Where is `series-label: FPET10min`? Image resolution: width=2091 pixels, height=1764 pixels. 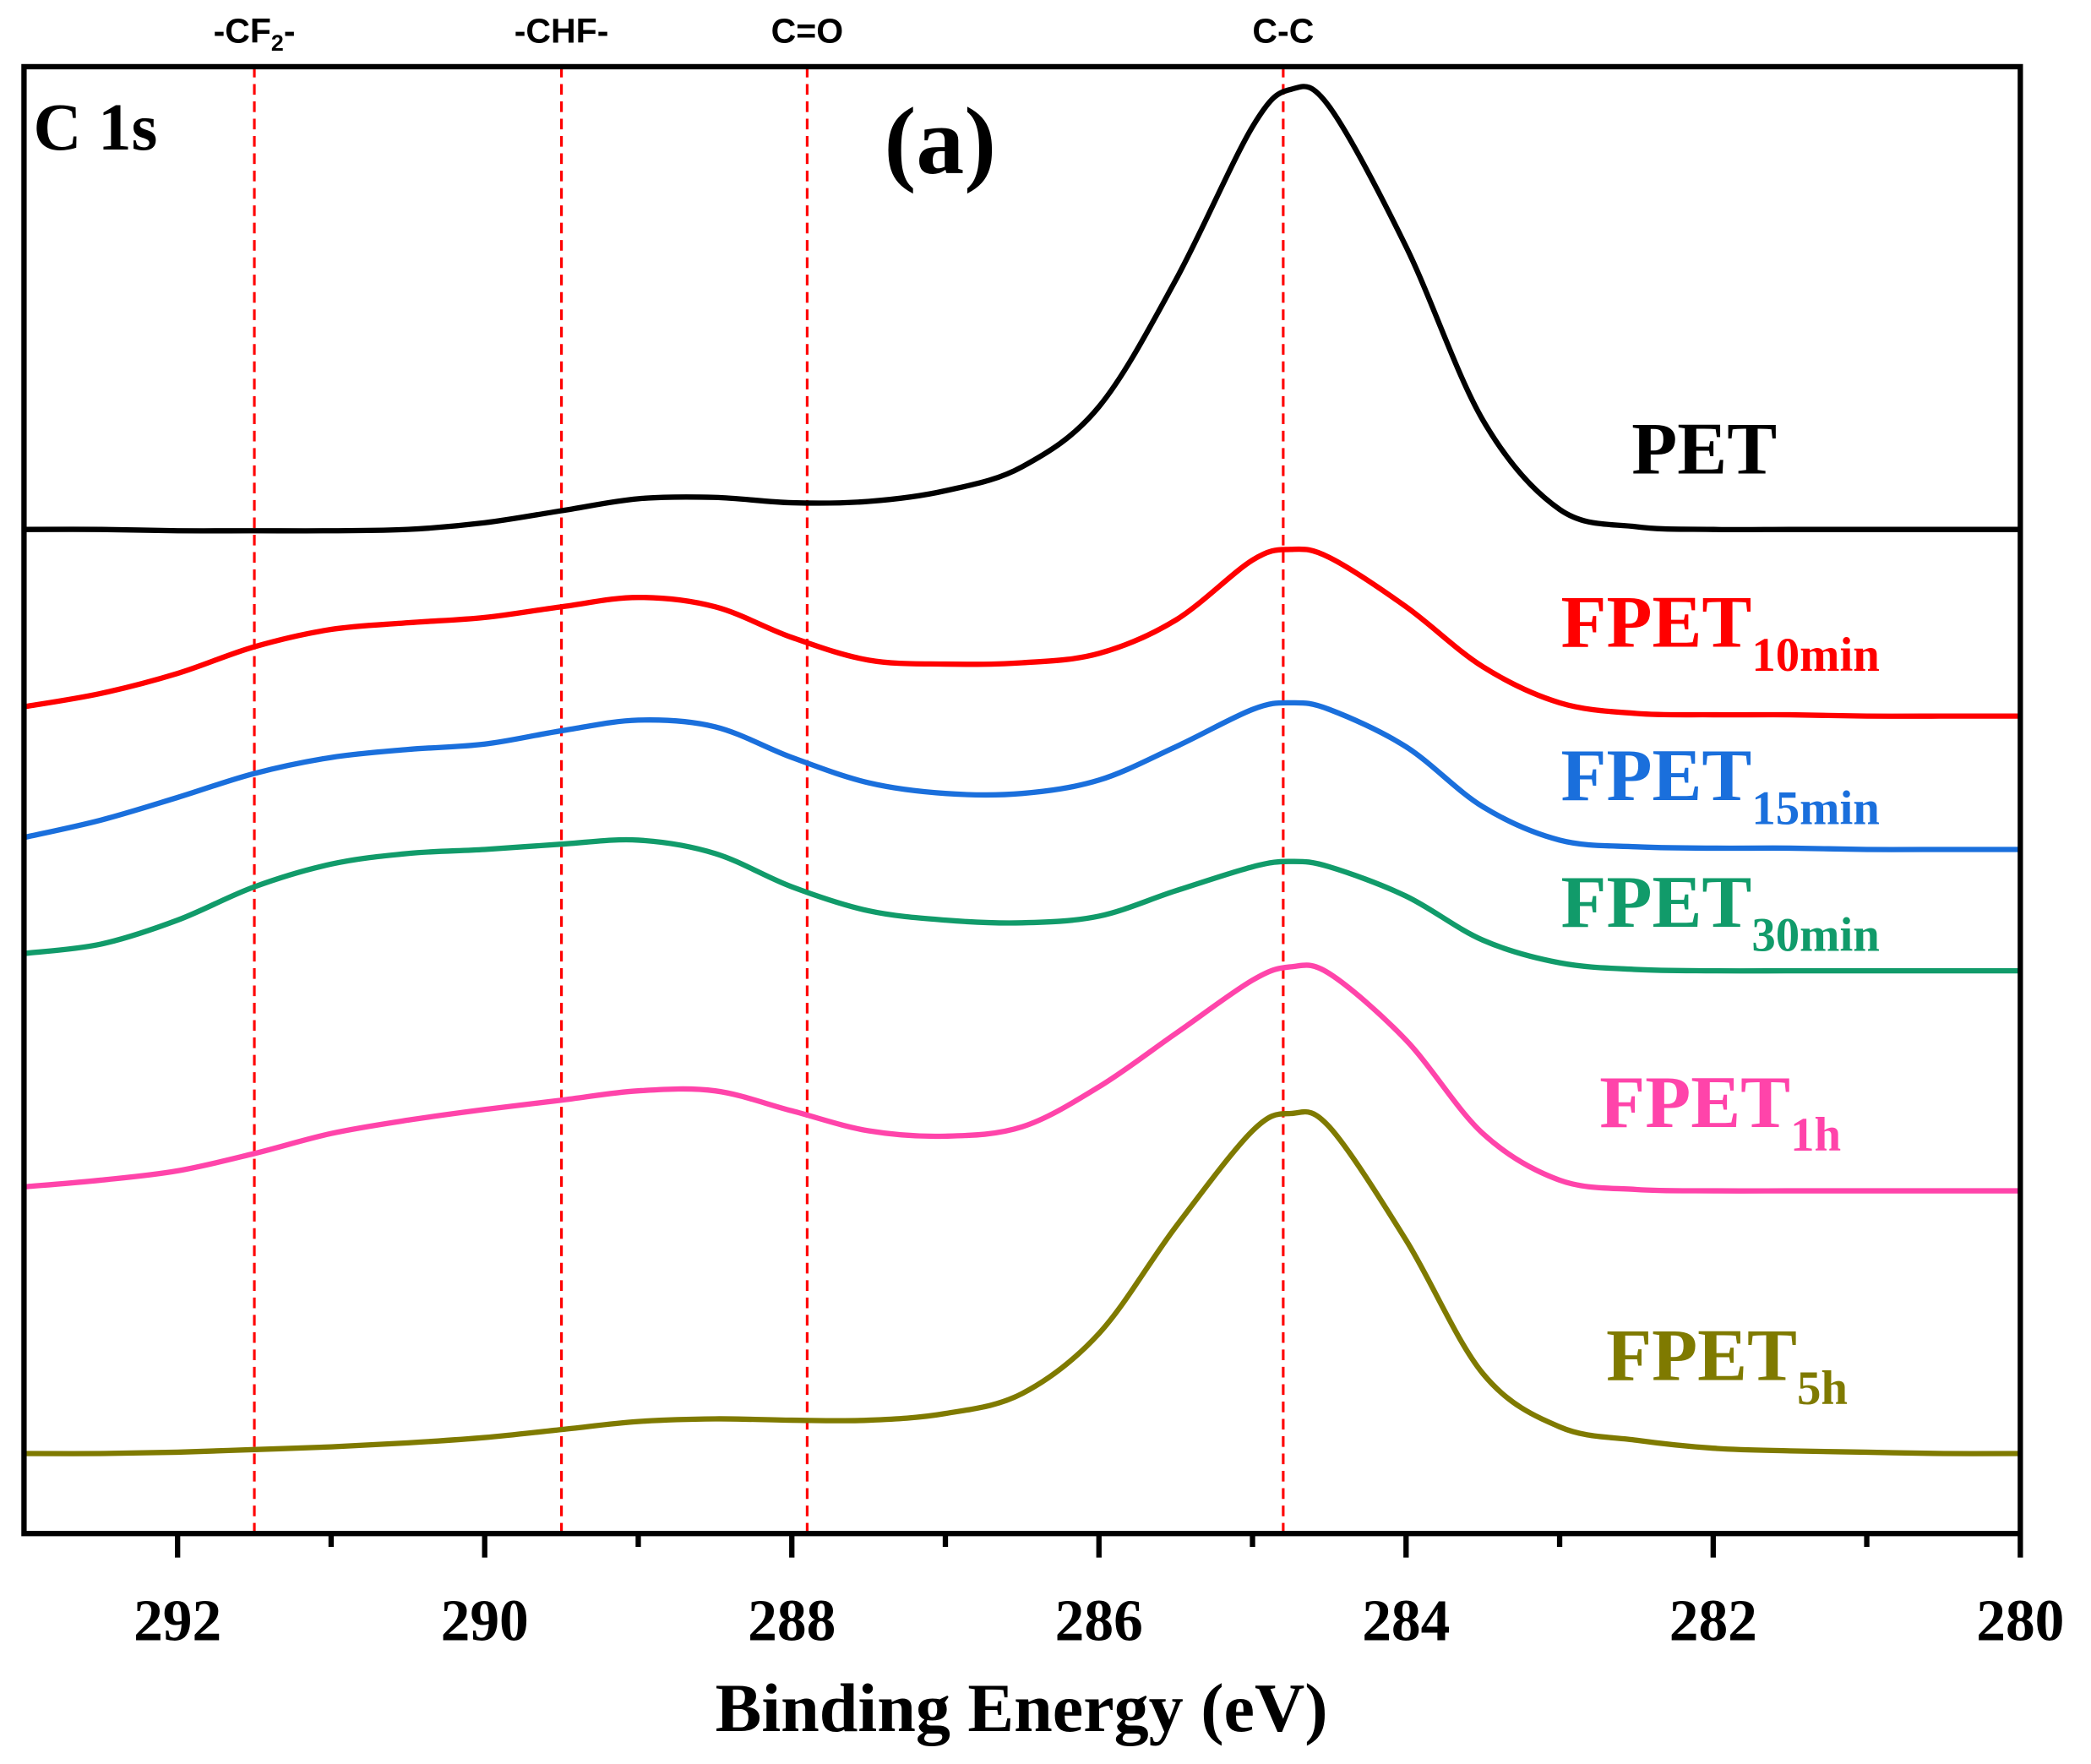 series-label: FPET10min is located at coordinates (1719, 631).